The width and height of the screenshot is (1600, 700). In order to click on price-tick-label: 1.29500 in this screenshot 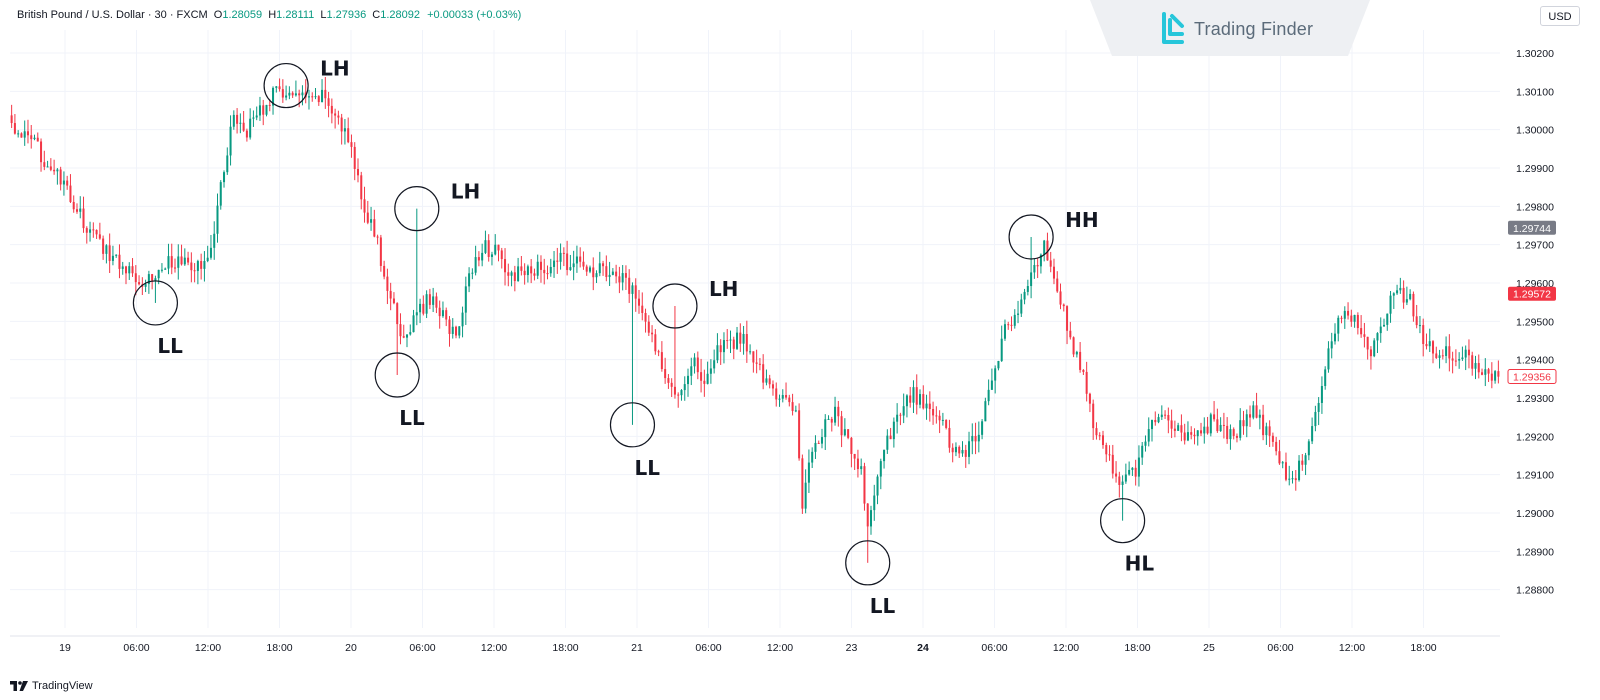, I will do `click(1535, 322)`.